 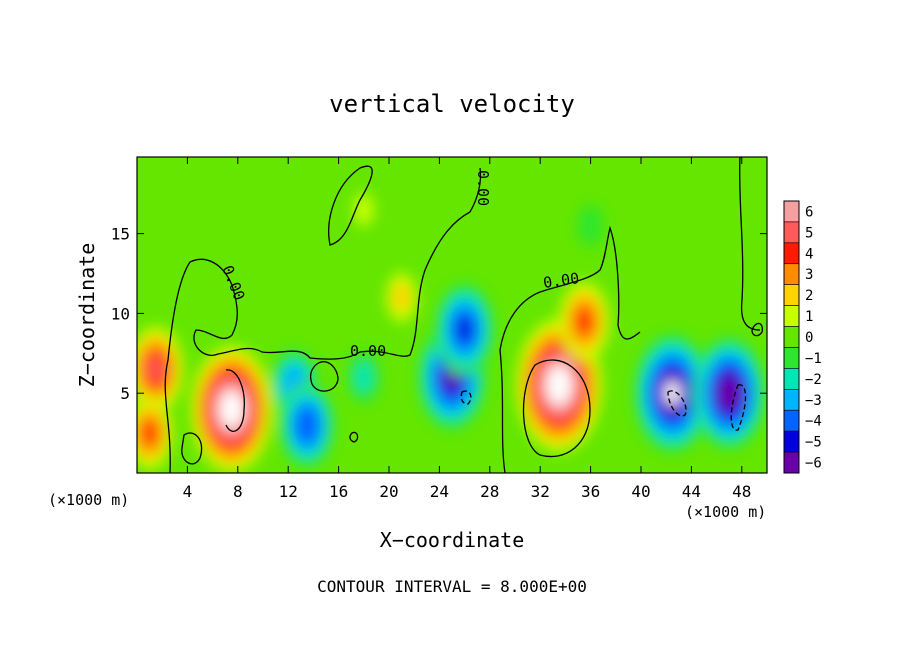 What do you see at coordinates (120, 313) in the screenshot?
I see `y-tick-label: 10` at bounding box center [120, 313].